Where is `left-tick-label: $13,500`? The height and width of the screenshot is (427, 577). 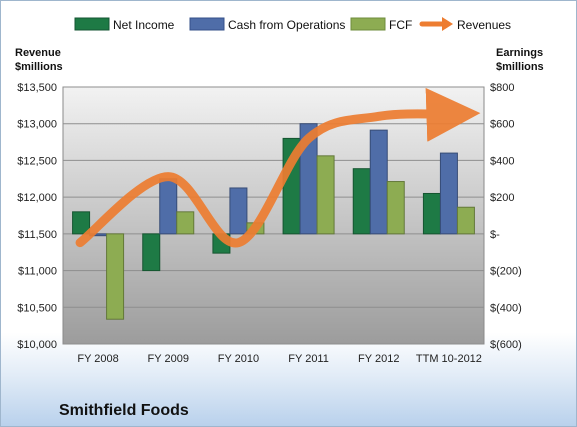 left-tick-label: $13,500 is located at coordinates (37, 88).